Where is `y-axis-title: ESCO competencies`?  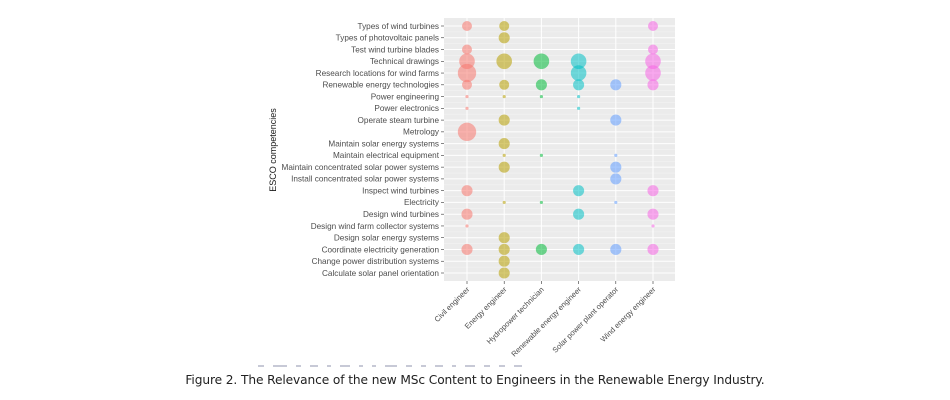
y-axis-title: ESCO competencies is located at coordinates (273, 150).